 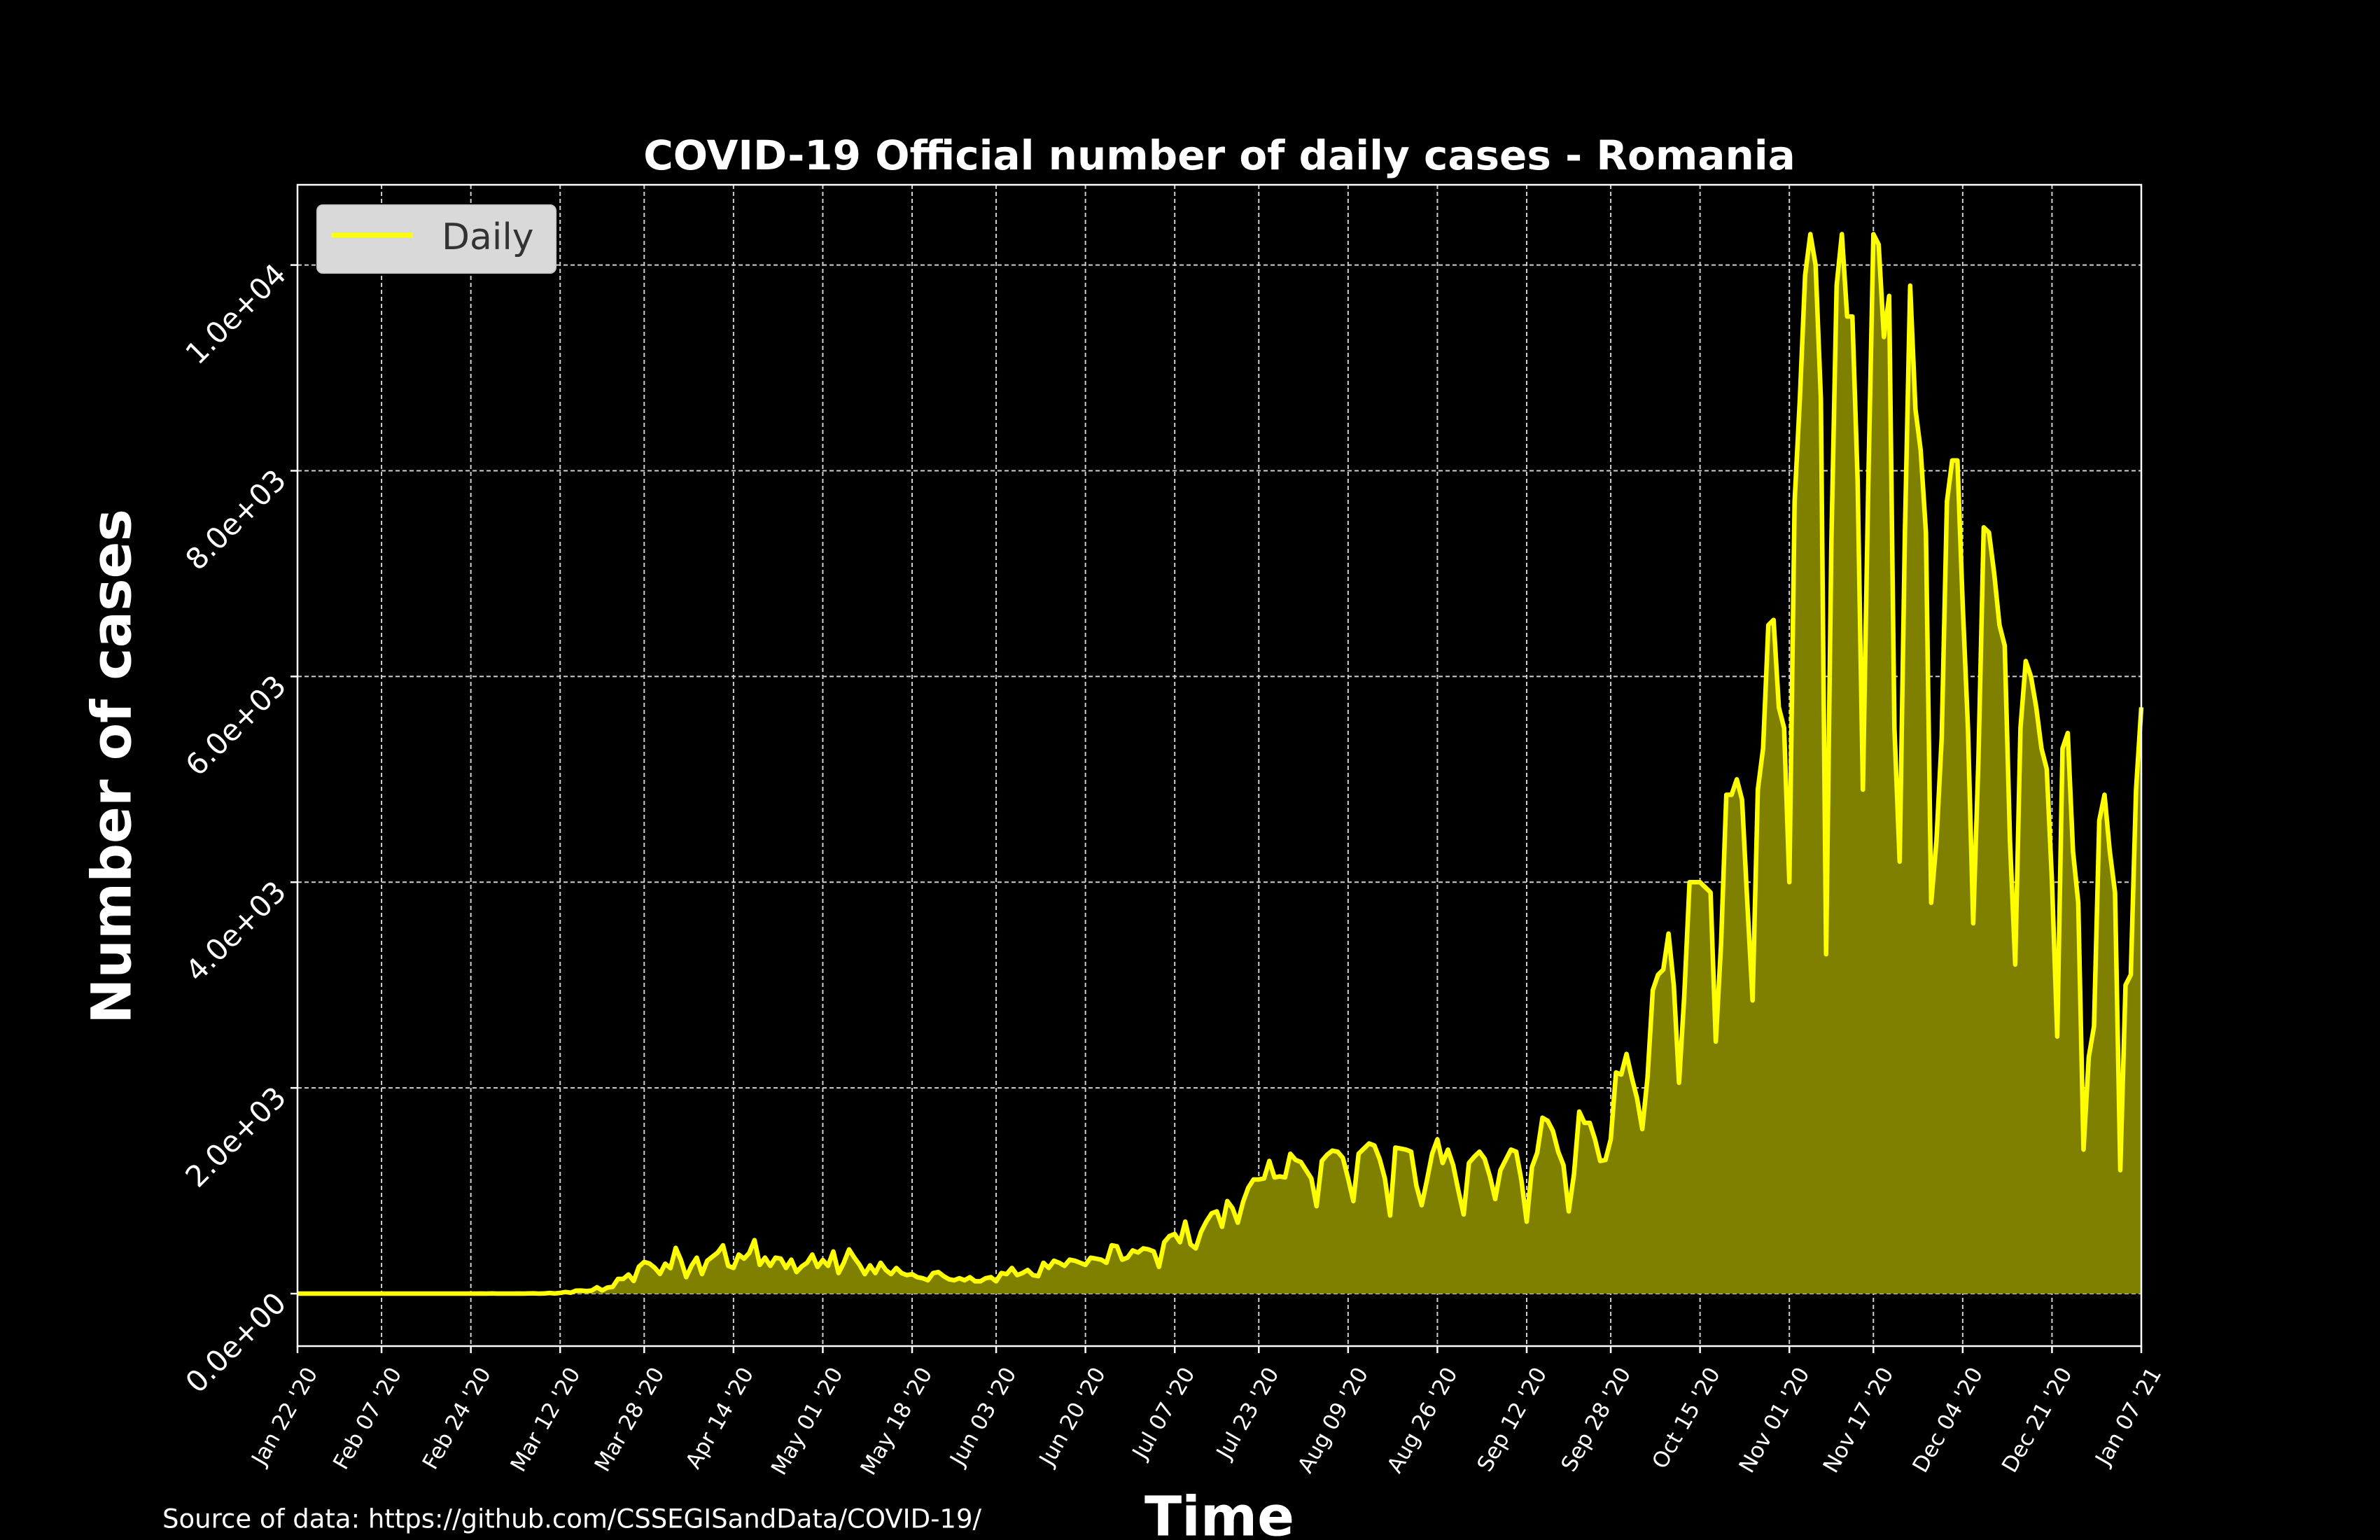 What do you see at coordinates (488, 237) in the screenshot?
I see `legend-label: Daily` at bounding box center [488, 237].